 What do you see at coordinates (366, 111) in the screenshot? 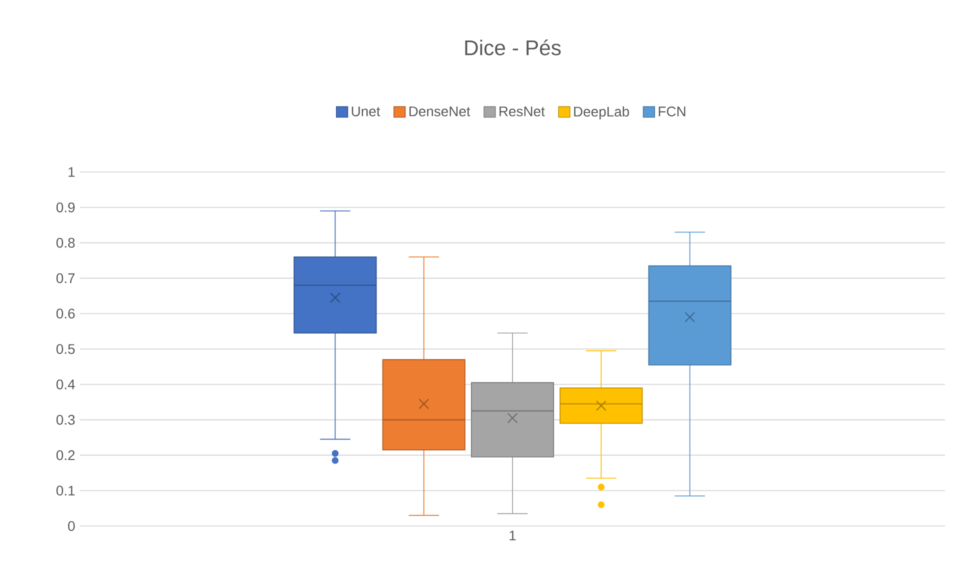
I see `legend-label: Unet` at bounding box center [366, 111].